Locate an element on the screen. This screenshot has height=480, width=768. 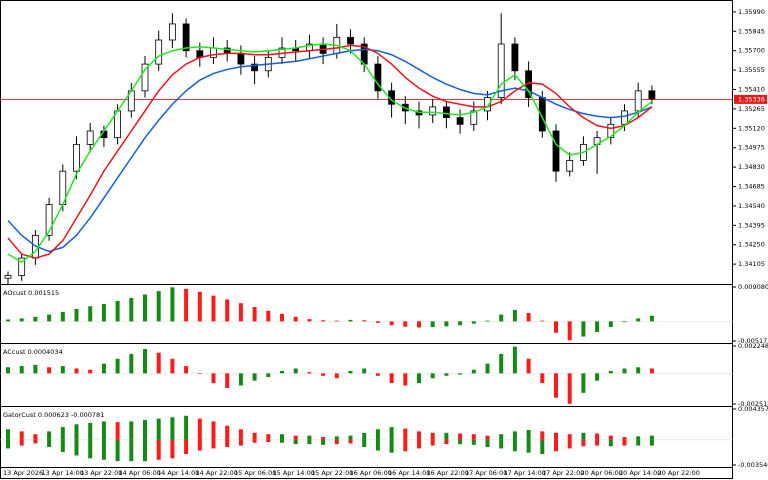
x-tick-label: 20 Apr 14:00 is located at coordinates (640, 473).